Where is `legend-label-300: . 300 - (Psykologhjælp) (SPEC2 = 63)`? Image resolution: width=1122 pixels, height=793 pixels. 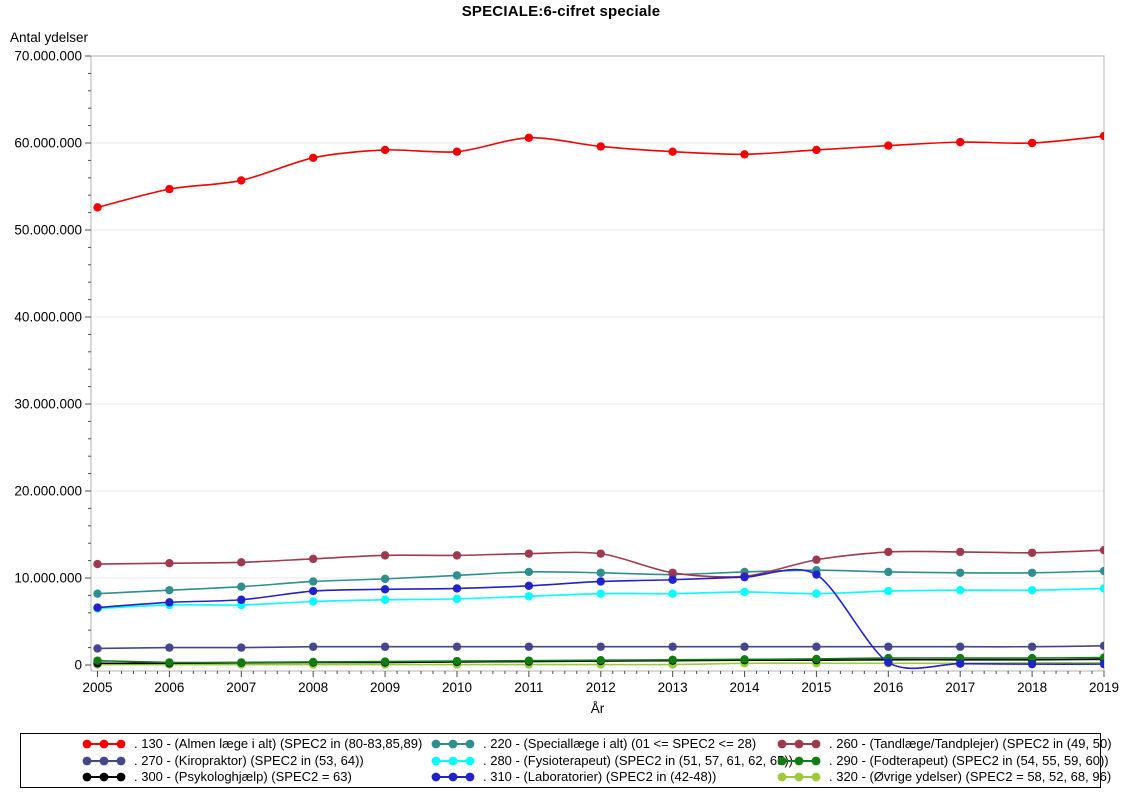 legend-label-300: . 300 - (Psykologhjælp) (SPEC2 = 63) is located at coordinates (243, 776).